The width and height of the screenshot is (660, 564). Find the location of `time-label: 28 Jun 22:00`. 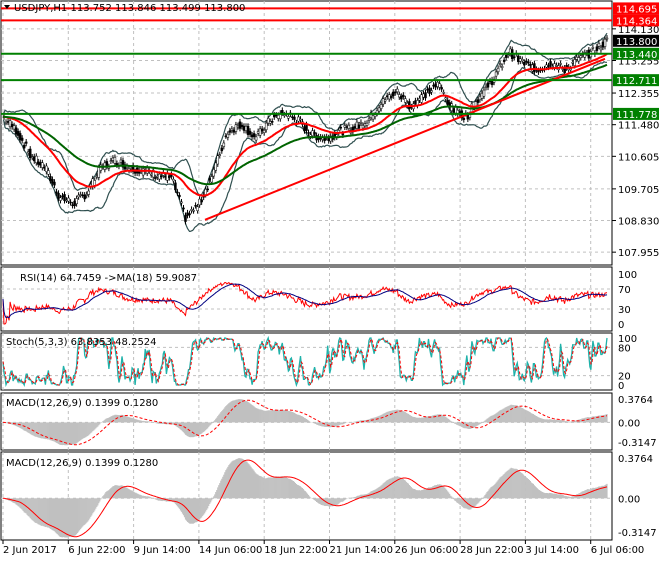

time-label: 28 Jun 22:00 is located at coordinates (492, 550).